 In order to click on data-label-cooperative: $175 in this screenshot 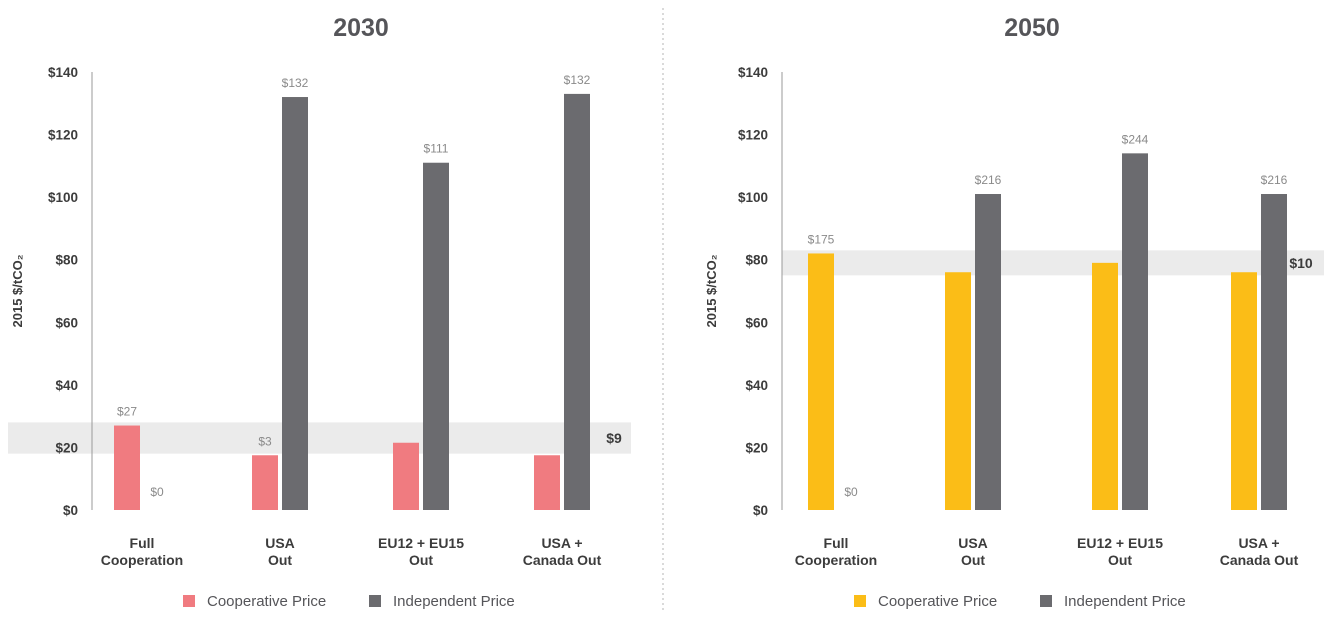, I will do `click(821, 239)`.